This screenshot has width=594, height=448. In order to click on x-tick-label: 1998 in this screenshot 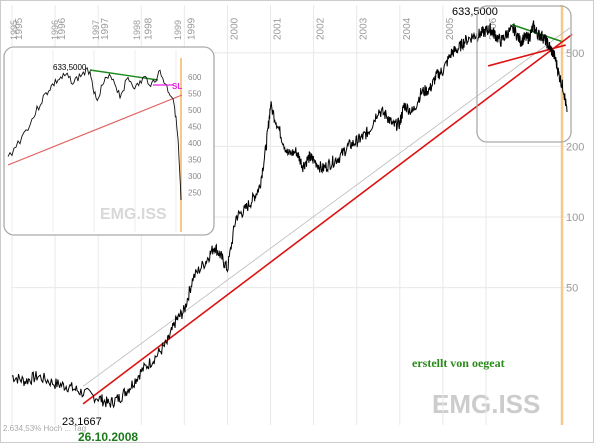, I will do `click(148, 28)`.